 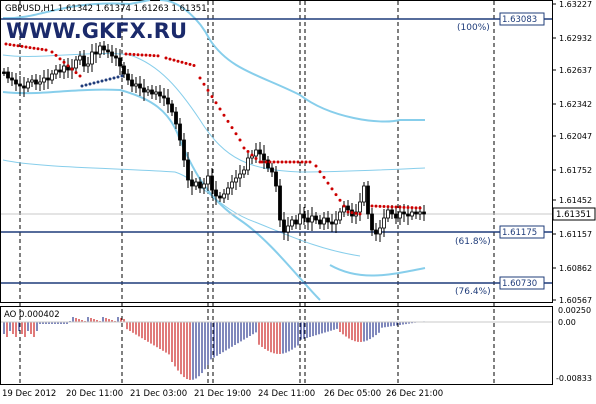 I want to click on price-axis-tick: 1.62047, so click(x=575, y=136).